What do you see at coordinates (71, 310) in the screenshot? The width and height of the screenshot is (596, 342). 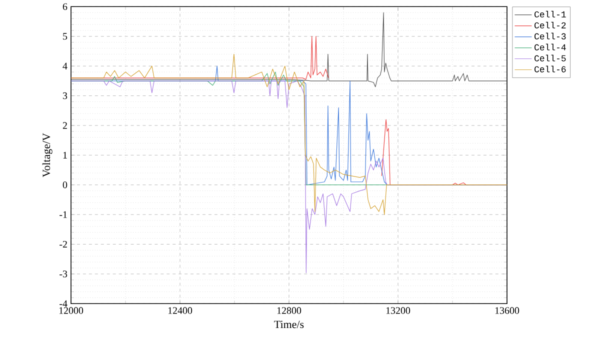 I see `x-tick-label: 12000` at bounding box center [71, 310].